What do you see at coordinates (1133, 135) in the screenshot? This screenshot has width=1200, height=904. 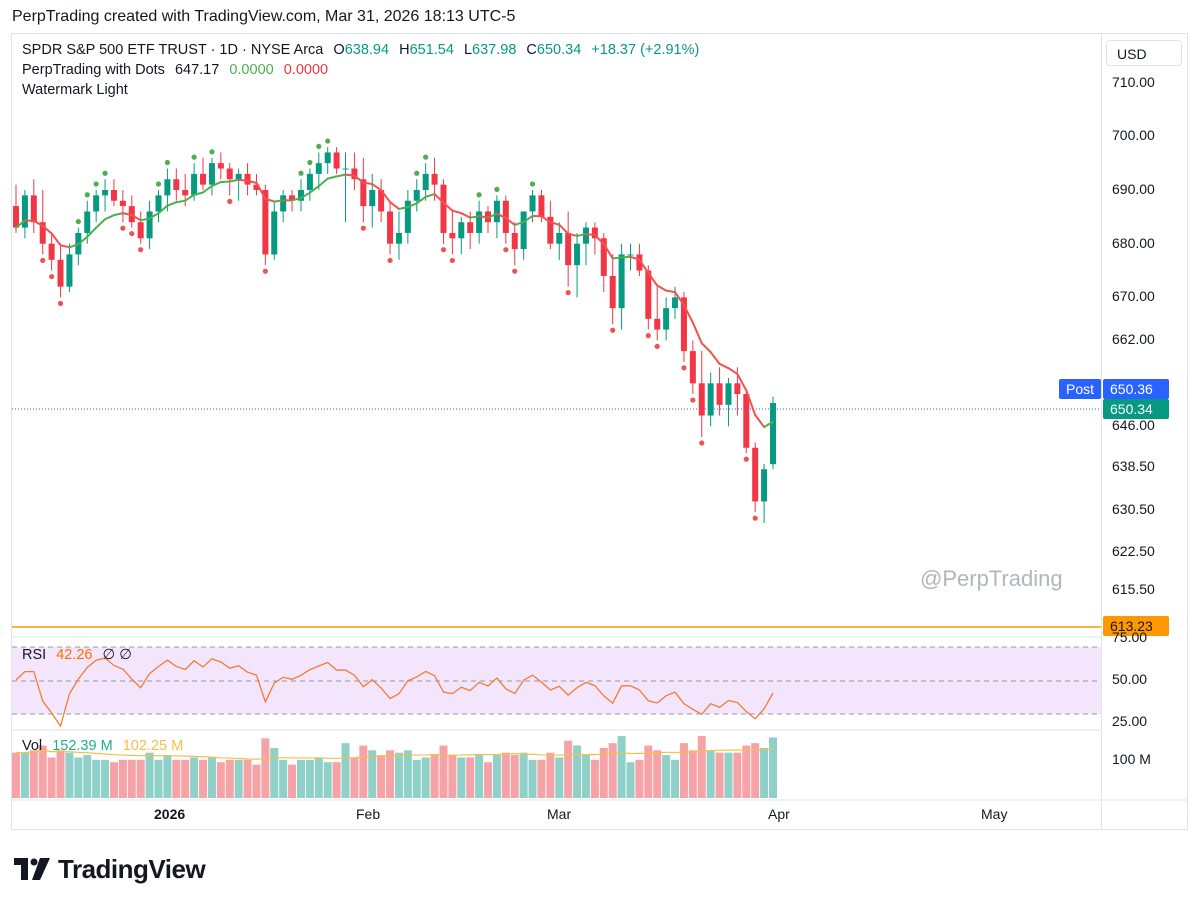 I see `price-tick-label: 700.00` at bounding box center [1133, 135].